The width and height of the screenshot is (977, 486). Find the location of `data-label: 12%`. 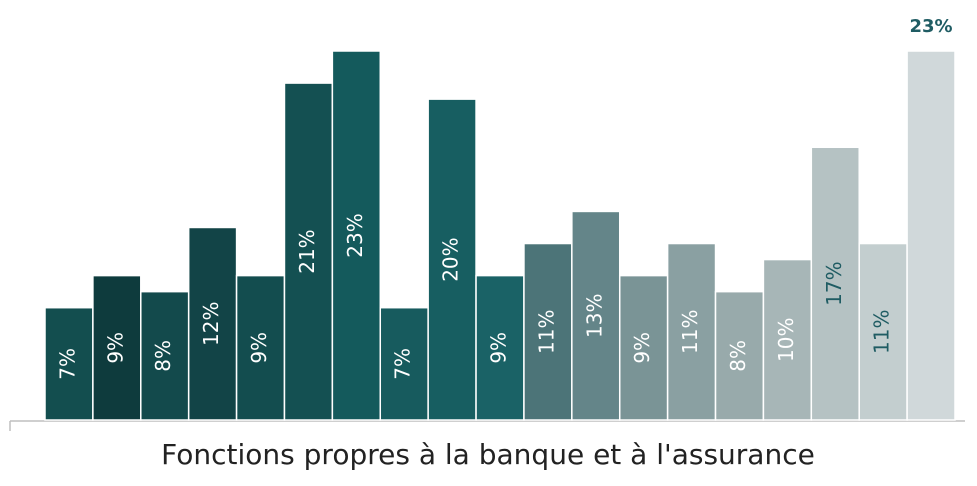

data-label: 12% is located at coordinates (211, 324).